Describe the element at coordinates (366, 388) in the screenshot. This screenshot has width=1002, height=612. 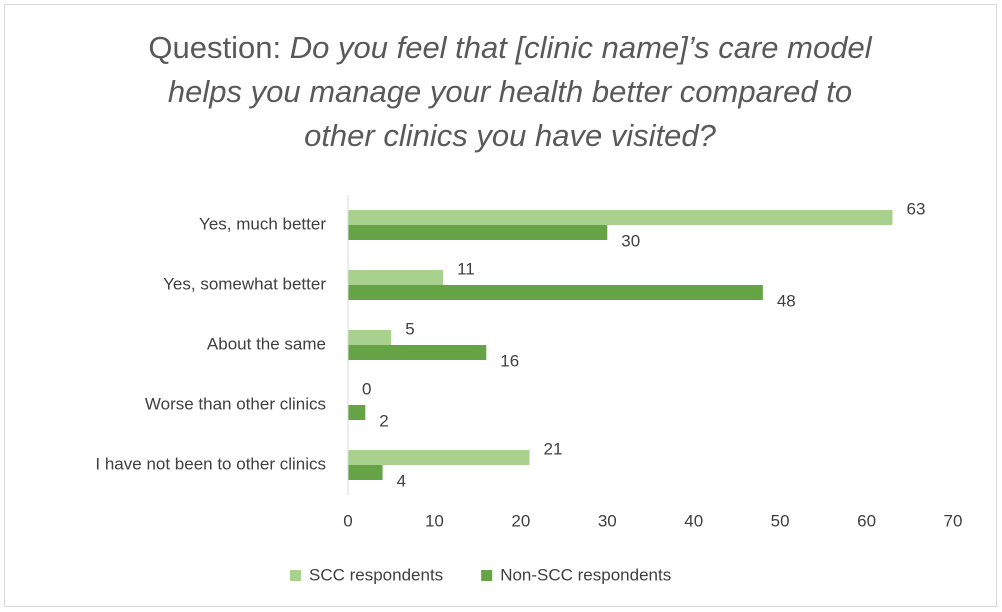
I see `data-label: 0` at that location.